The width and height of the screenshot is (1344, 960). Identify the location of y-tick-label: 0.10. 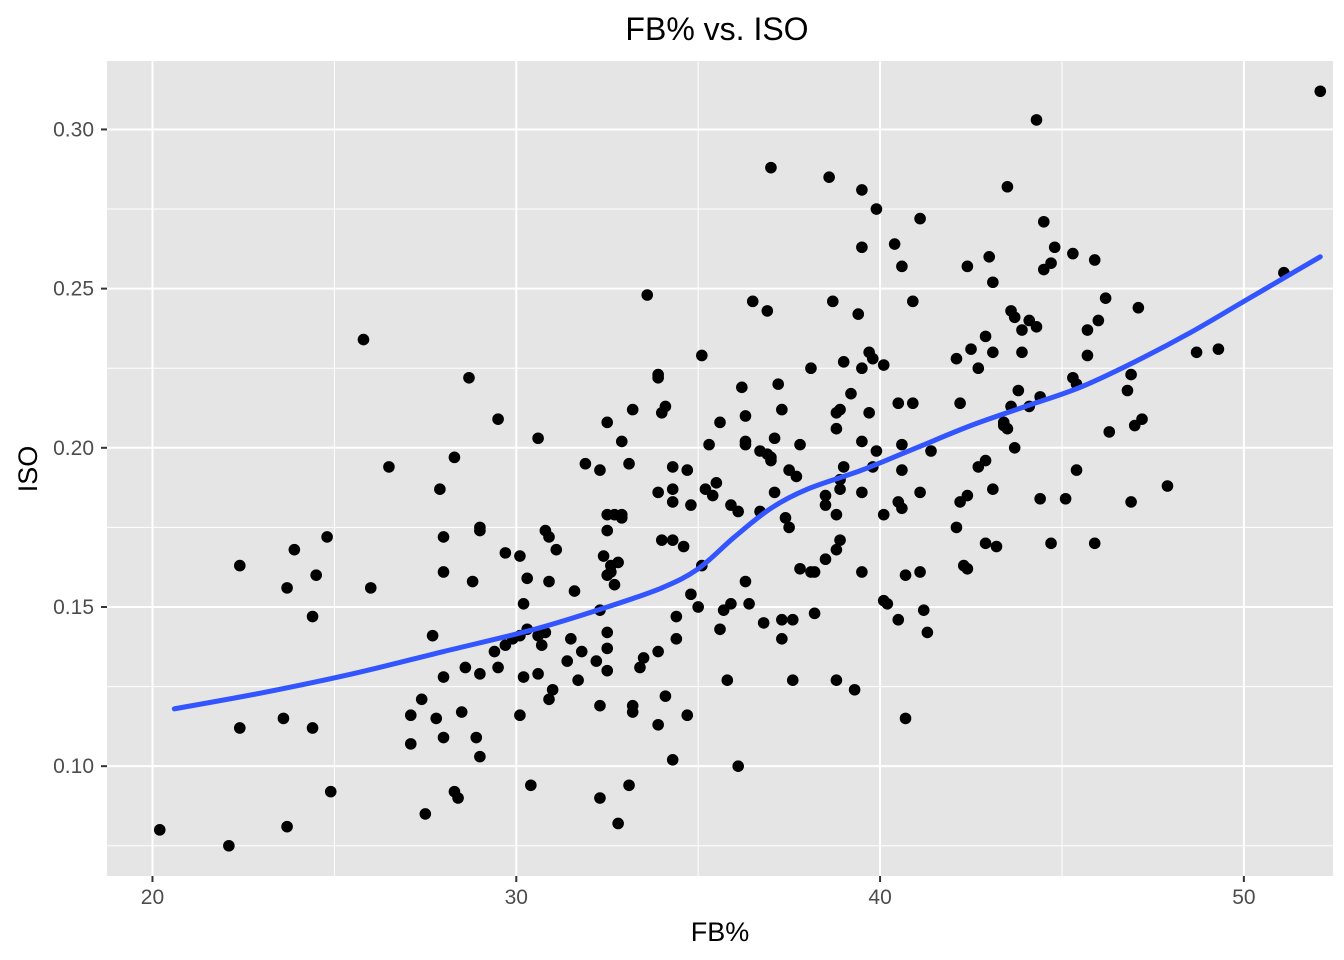
(73, 766).